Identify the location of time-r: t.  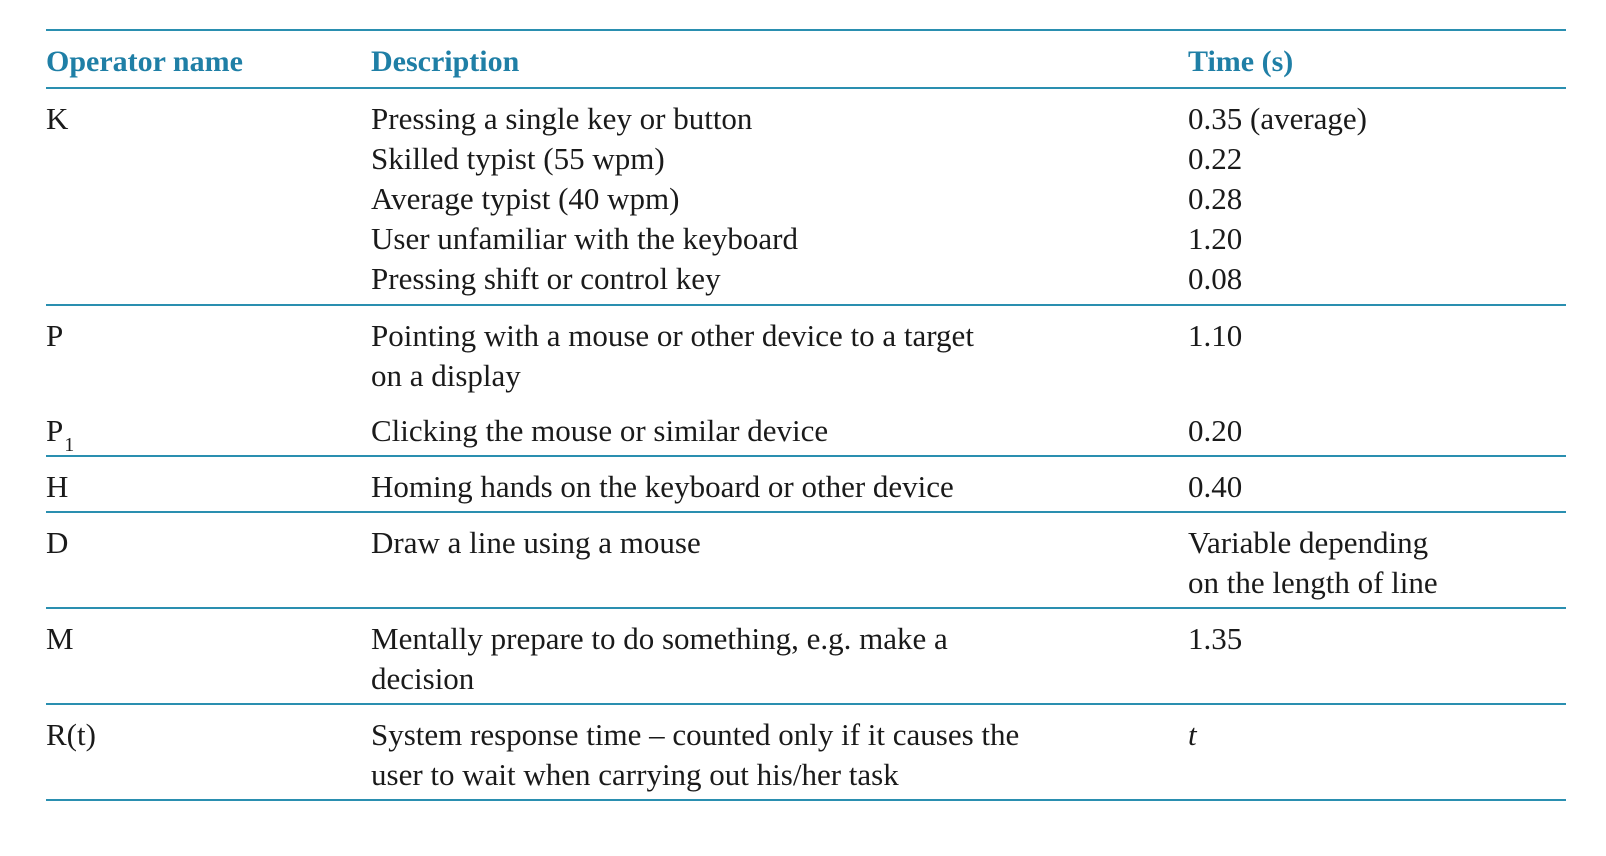
(1192, 734).